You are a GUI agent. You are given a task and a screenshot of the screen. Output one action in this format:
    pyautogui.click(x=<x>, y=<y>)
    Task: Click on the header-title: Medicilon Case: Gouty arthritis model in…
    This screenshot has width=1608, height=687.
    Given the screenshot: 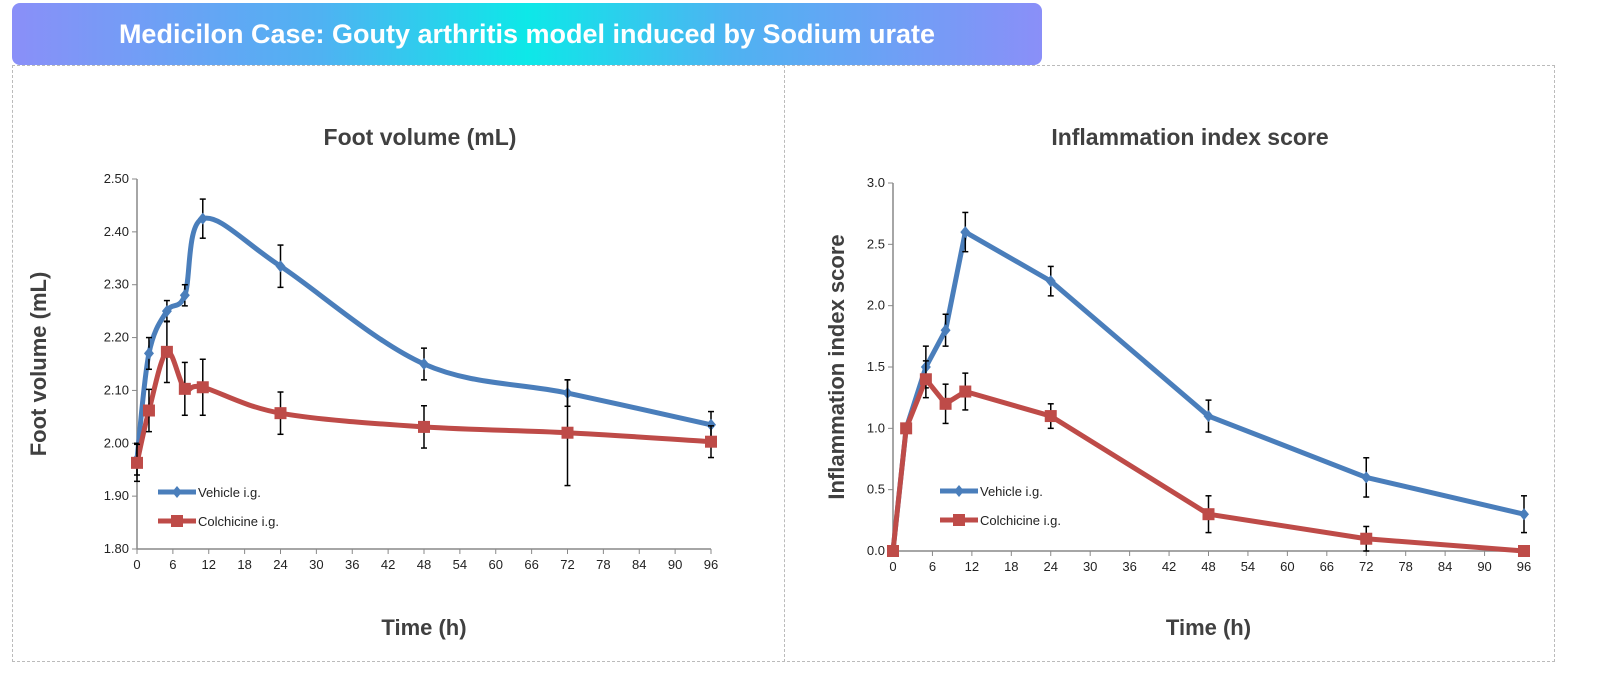 What is the action you would take?
    pyautogui.click(x=527, y=33)
    